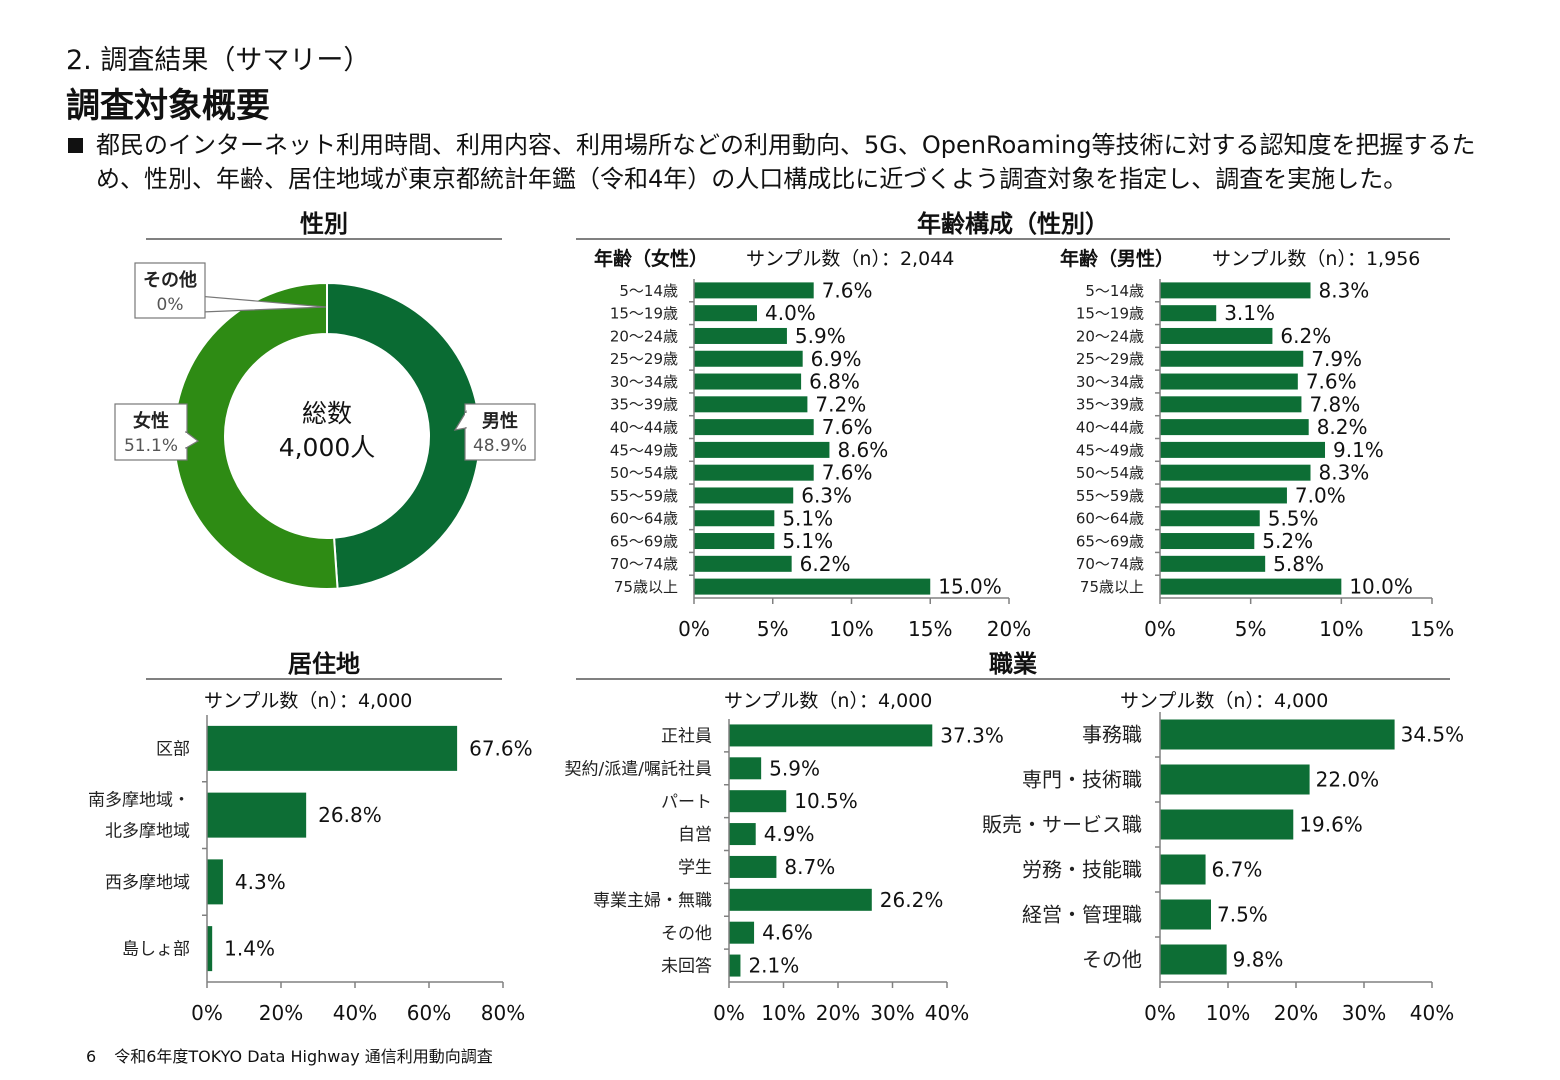 The height and width of the screenshot is (1080, 1560). I want to click on category-label: 65～69歳, so click(644, 541).